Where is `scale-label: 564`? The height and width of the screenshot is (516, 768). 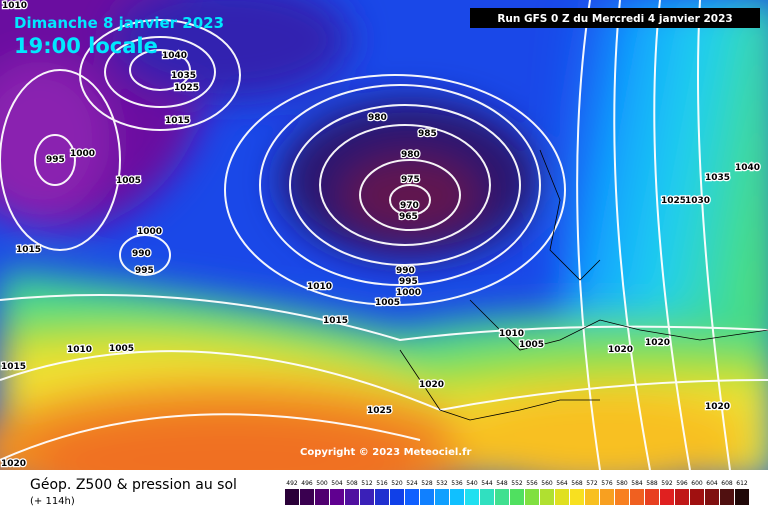
scale-label: 564 is located at coordinates (562, 483).